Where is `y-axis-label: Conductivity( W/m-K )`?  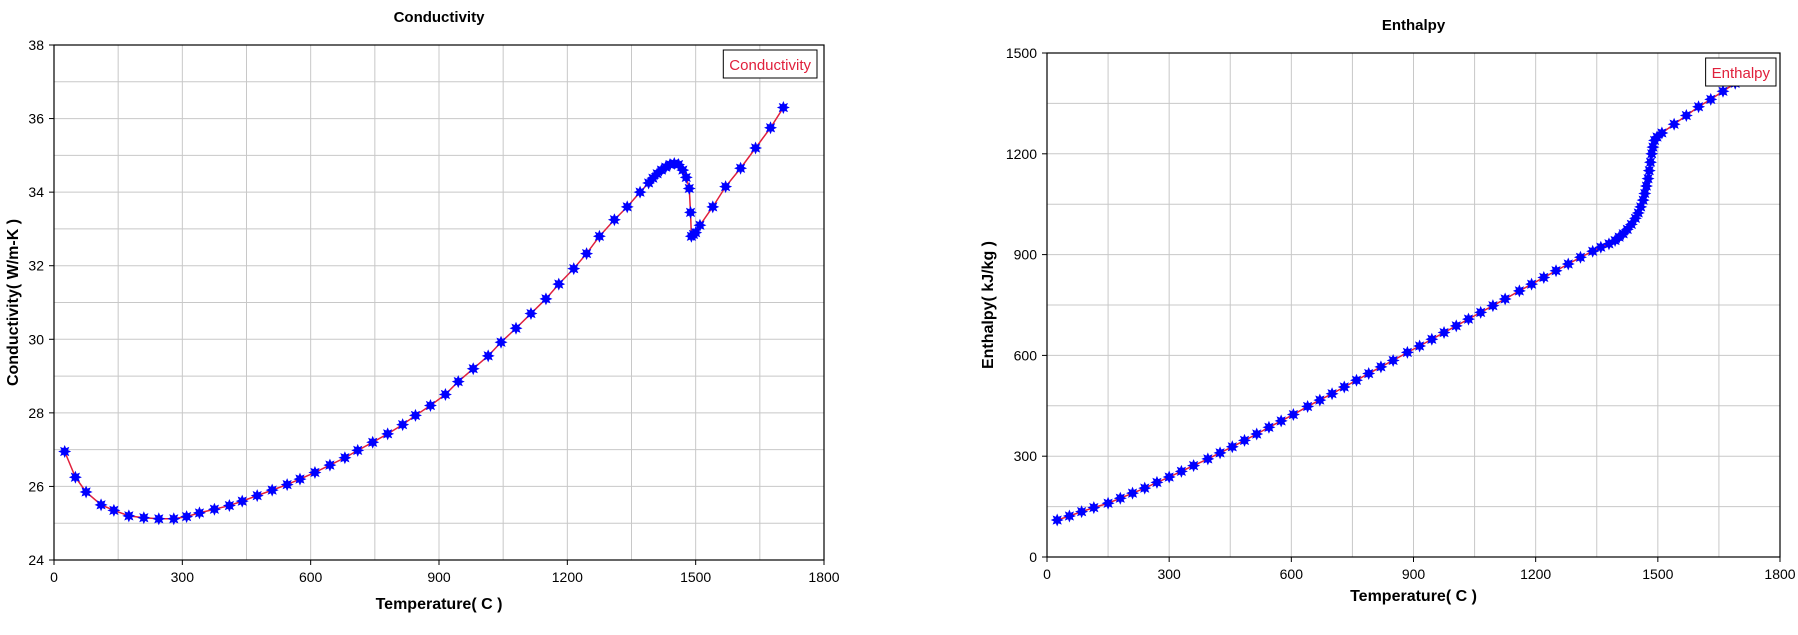 y-axis-label: Conductivity( W/m-K ) is located at coordinates (13, 302).